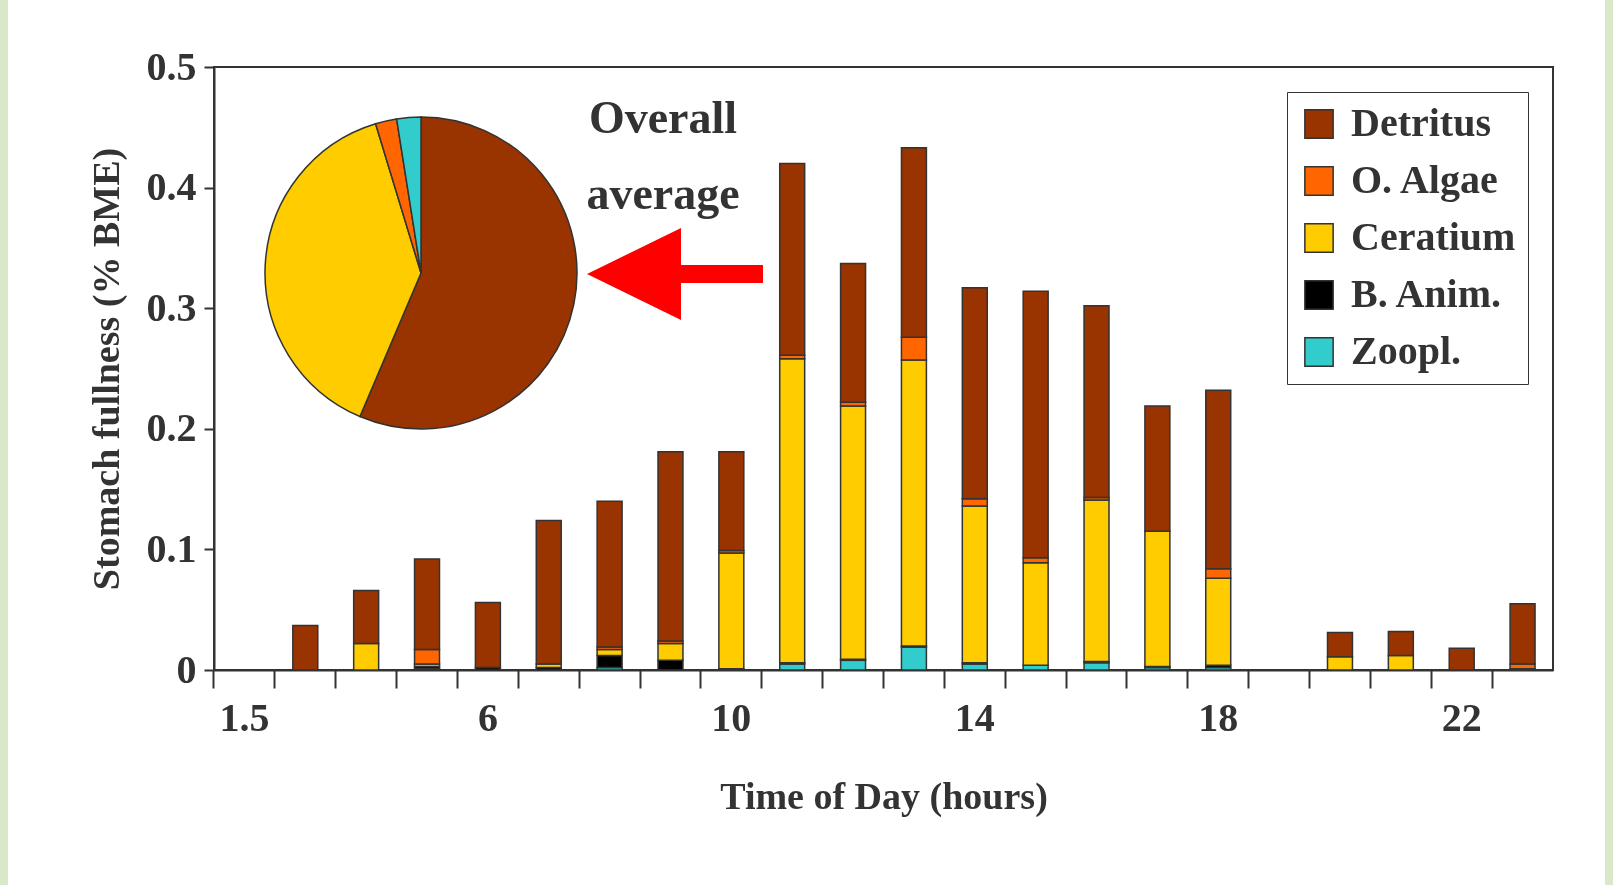 The width and height of the screenshot is (1613, 885). What do you see at coordinates (171, 66) in the screenshot?
I see `y-tick-label: 0.5` at bounding box center [171, 66].